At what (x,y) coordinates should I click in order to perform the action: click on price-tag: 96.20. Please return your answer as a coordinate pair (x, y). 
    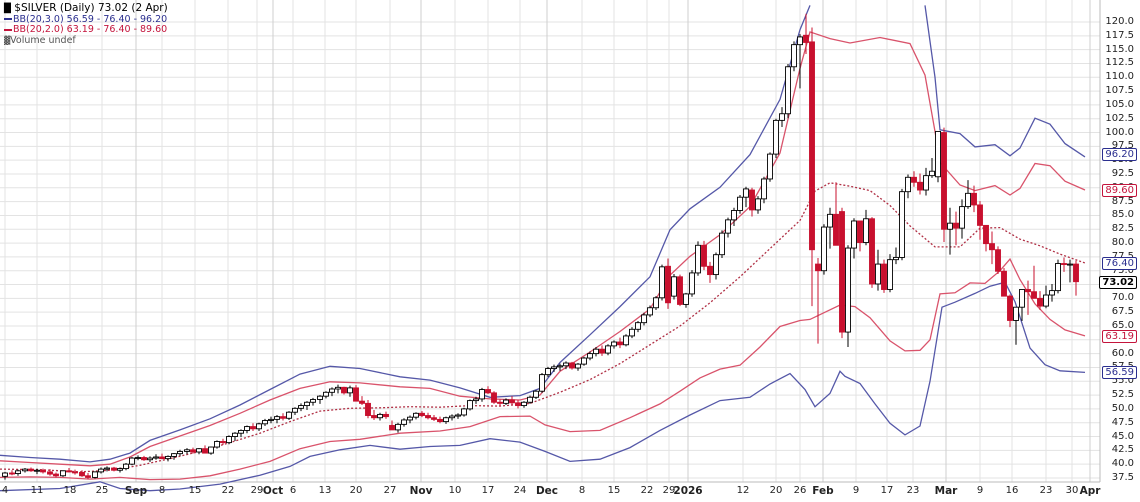
    Looking at the image, I should click on (1119, 154).